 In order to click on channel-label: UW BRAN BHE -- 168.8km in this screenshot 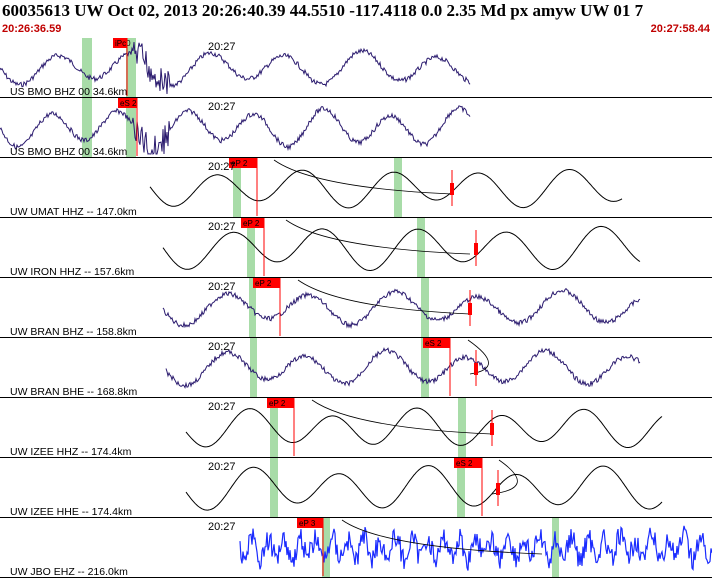, I will do `click(73, 392)`.